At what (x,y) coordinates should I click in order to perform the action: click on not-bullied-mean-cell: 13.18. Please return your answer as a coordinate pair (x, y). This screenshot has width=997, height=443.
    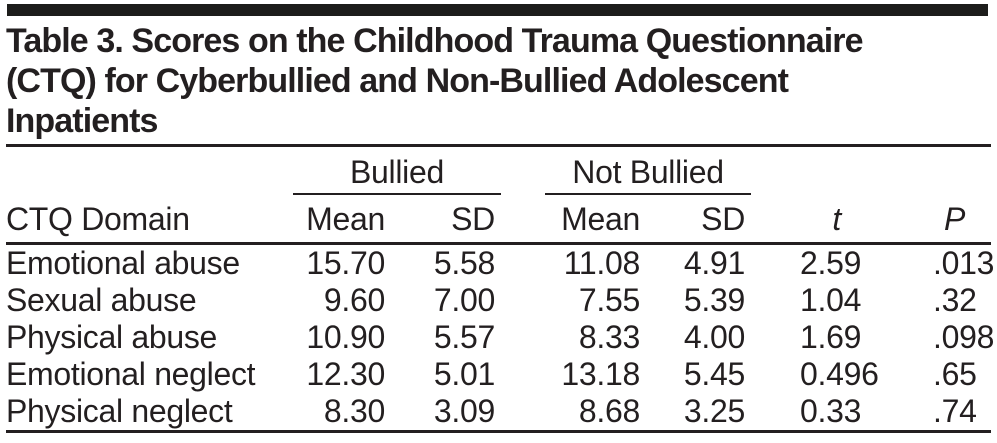
    Looking at the image, I should click on (600, 374).